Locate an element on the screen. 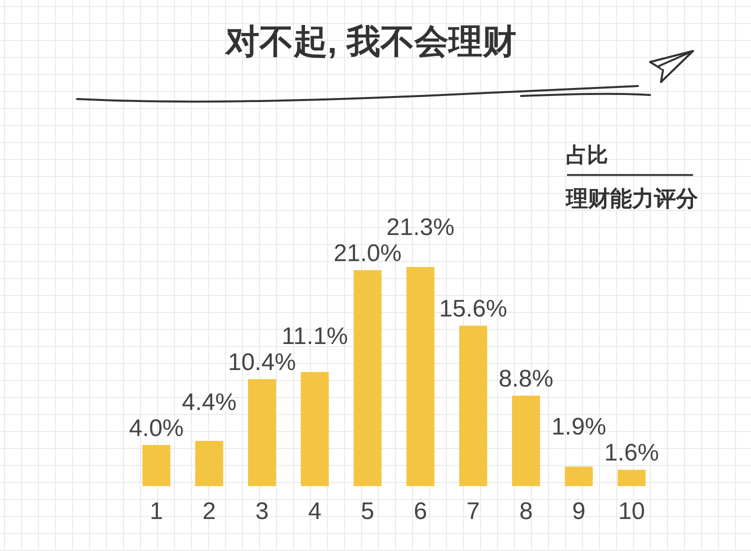 This screenshot has height=551, width=751. data-label: 4.0% is located at coordinates (156, 428).